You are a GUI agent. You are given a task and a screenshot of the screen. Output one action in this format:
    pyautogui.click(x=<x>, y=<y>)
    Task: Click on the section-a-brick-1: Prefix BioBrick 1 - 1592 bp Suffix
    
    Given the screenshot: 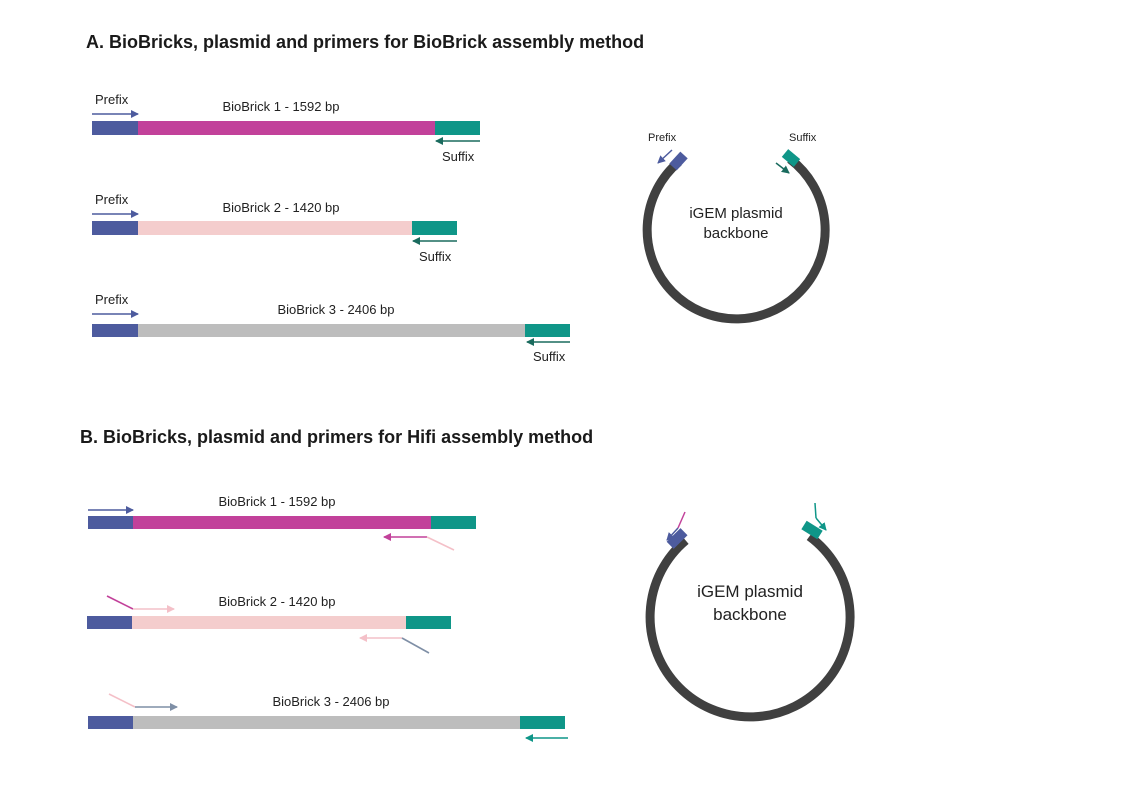 What is the action you would take?
    pyautogui.click(x=286, y=128)
    